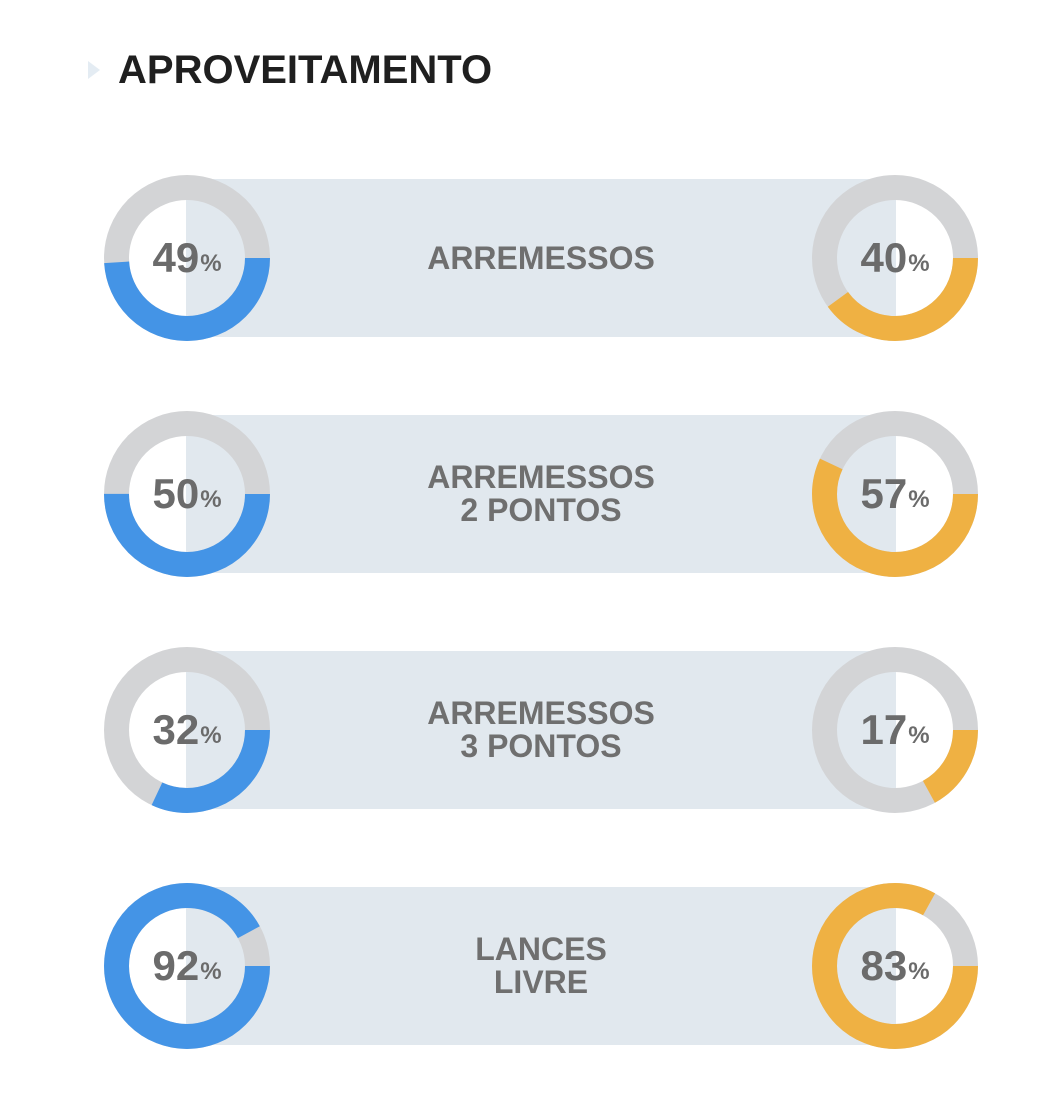  What do you see at coordinates (94, 70) in the screenshot?
I see `triangle-icon` at bounding box center [94, 70].